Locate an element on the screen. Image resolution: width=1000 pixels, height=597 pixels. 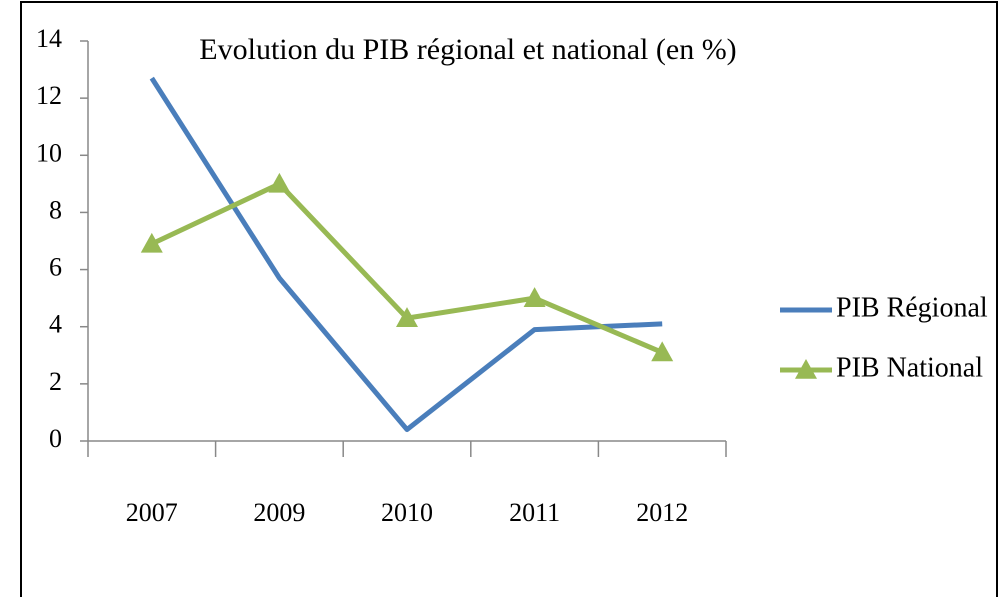
y-tick-label: 2 is located at coordinates (55, 381).